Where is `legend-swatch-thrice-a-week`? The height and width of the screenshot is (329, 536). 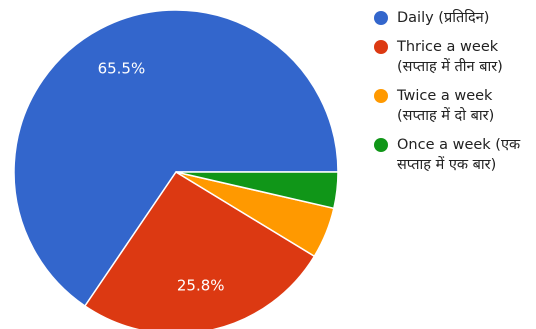 legend-swatch-thrice-a-week is located at coordinates (381, 47).